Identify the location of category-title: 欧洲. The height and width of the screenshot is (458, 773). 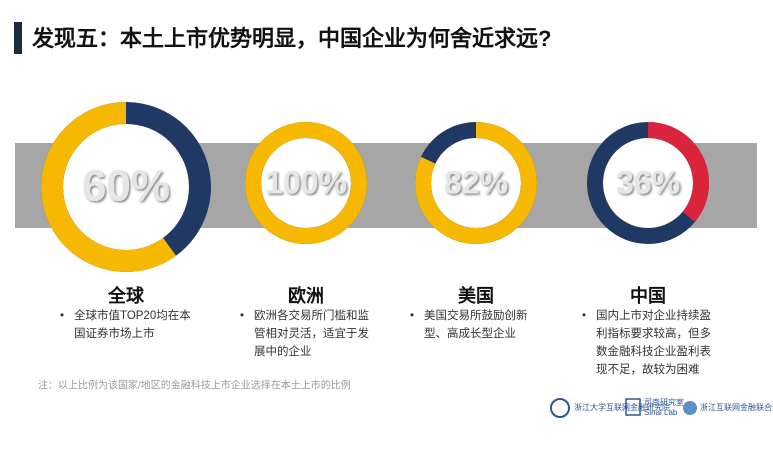
(306, 296).